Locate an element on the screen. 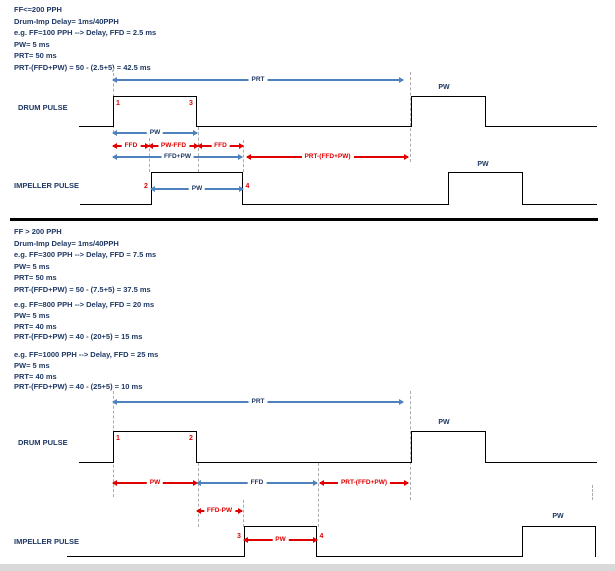 This screenshot has height=571, width=615. footer-strip is located at coordinates (307, 567).